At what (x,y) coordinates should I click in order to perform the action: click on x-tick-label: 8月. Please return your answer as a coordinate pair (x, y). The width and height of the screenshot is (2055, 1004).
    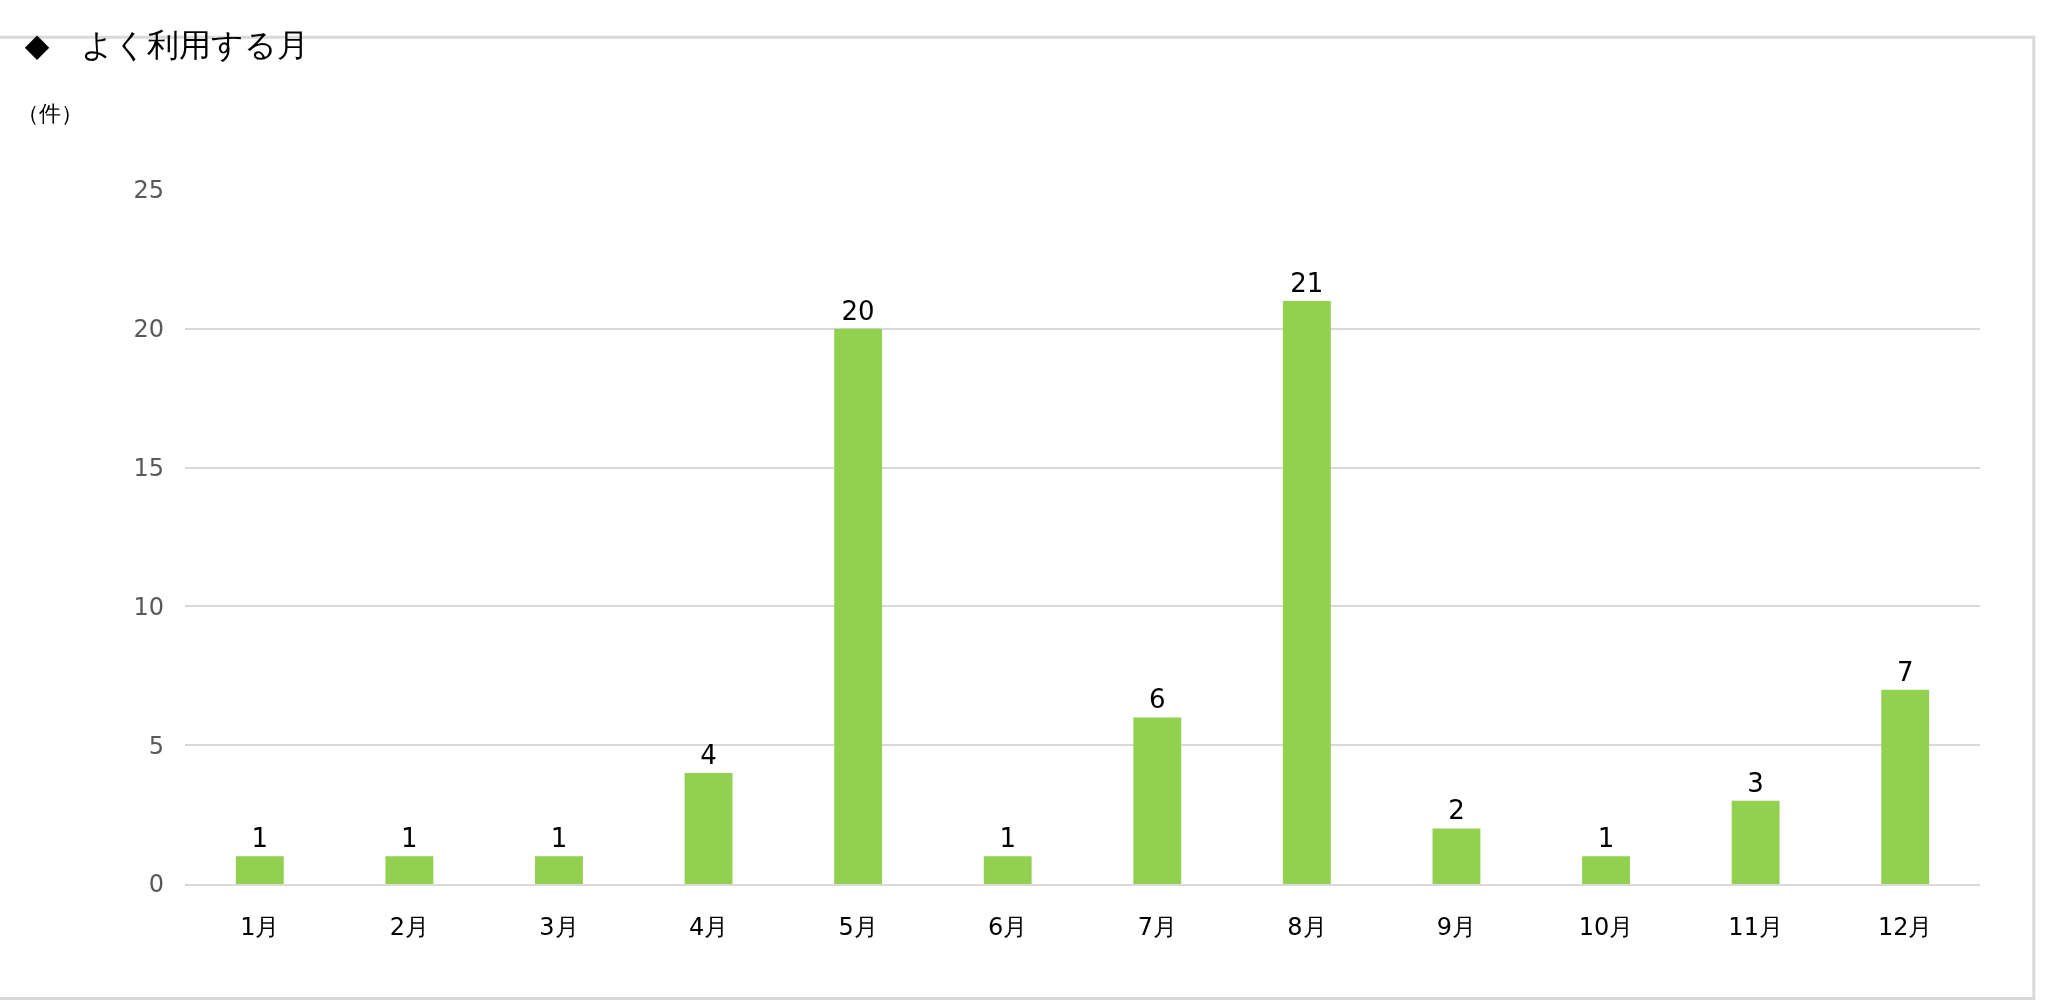
    Looking at the image, I should click on (1307, 926).